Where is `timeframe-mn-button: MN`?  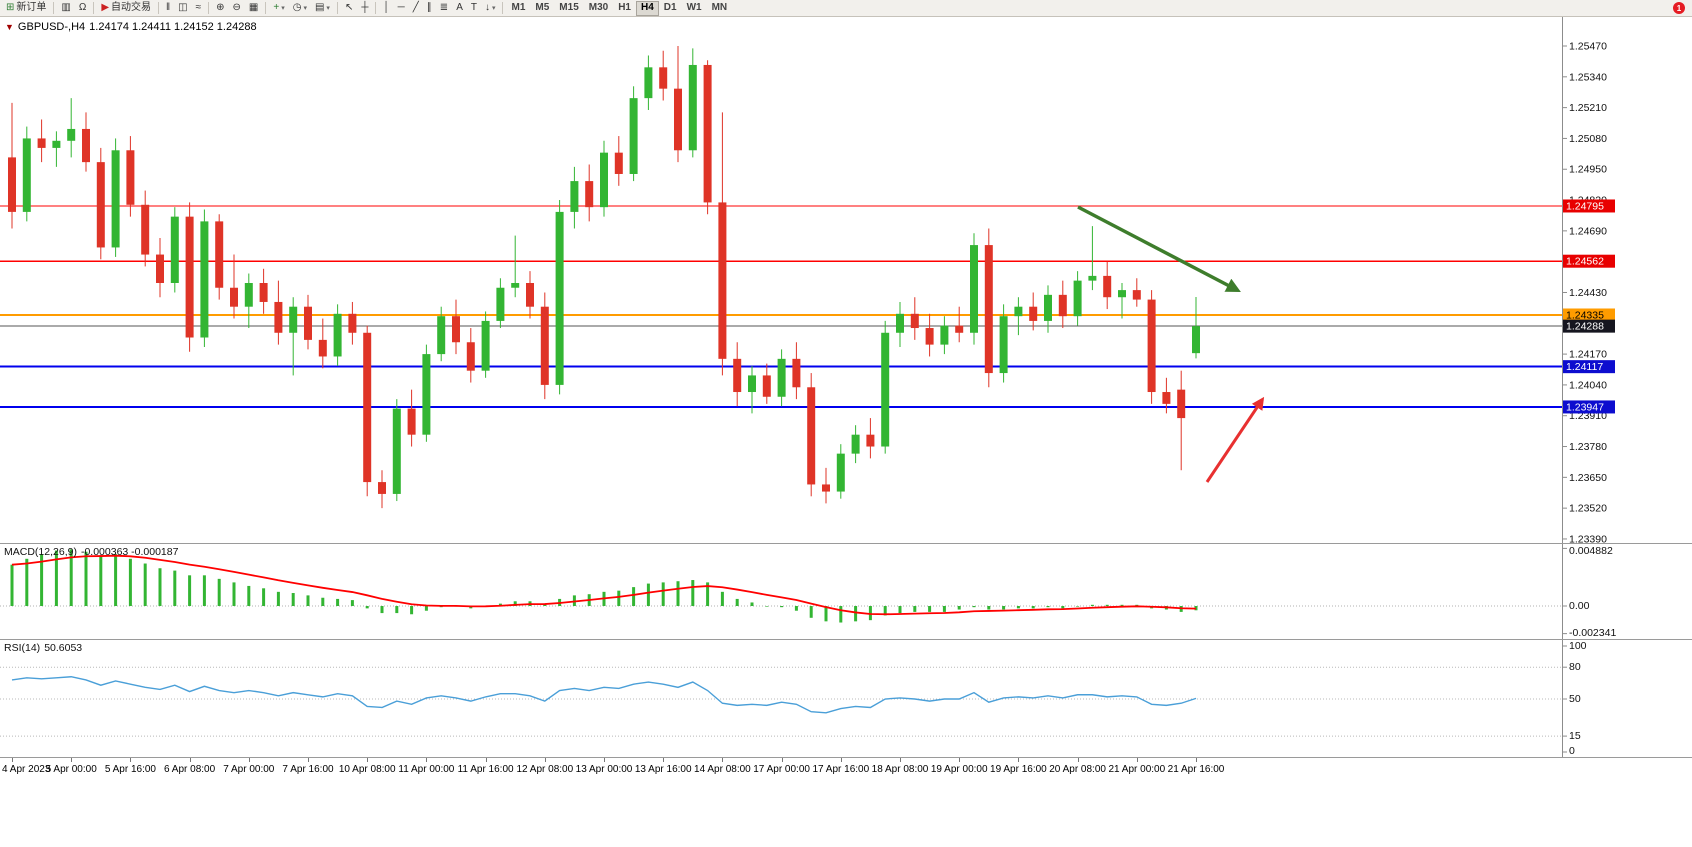 timeframe-mn-button: MN is located at coordinates (720, 8).